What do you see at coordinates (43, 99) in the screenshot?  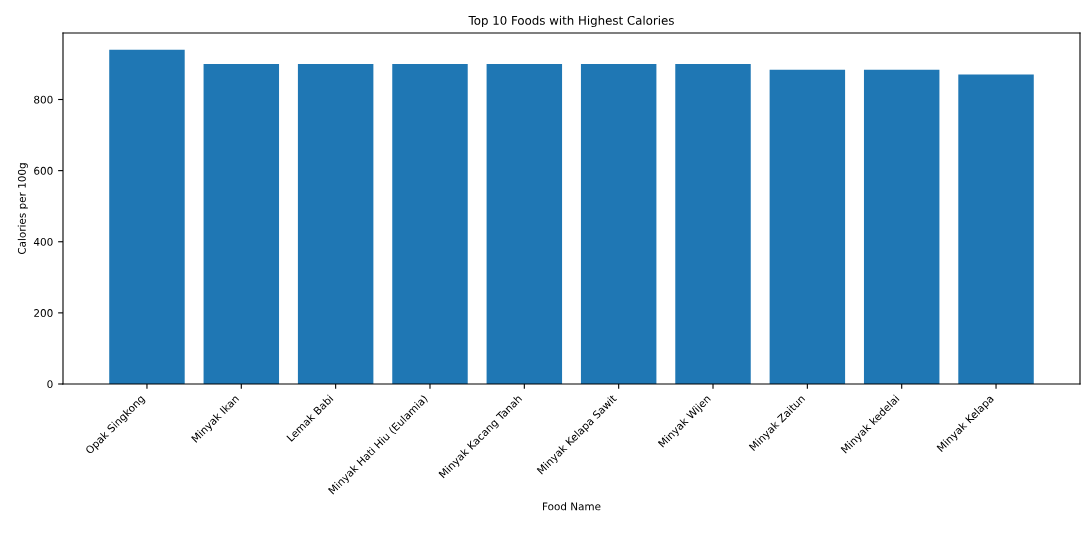 I see `y-tick-label: 800` at bounding box center [43, 99].